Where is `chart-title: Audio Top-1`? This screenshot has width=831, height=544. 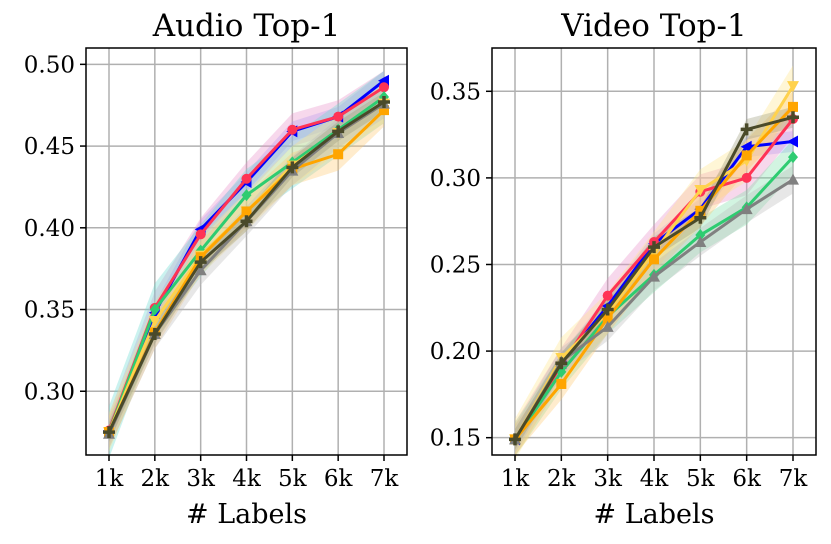
chart-title: Audio Top-1 is located at coordinates (246, 26).